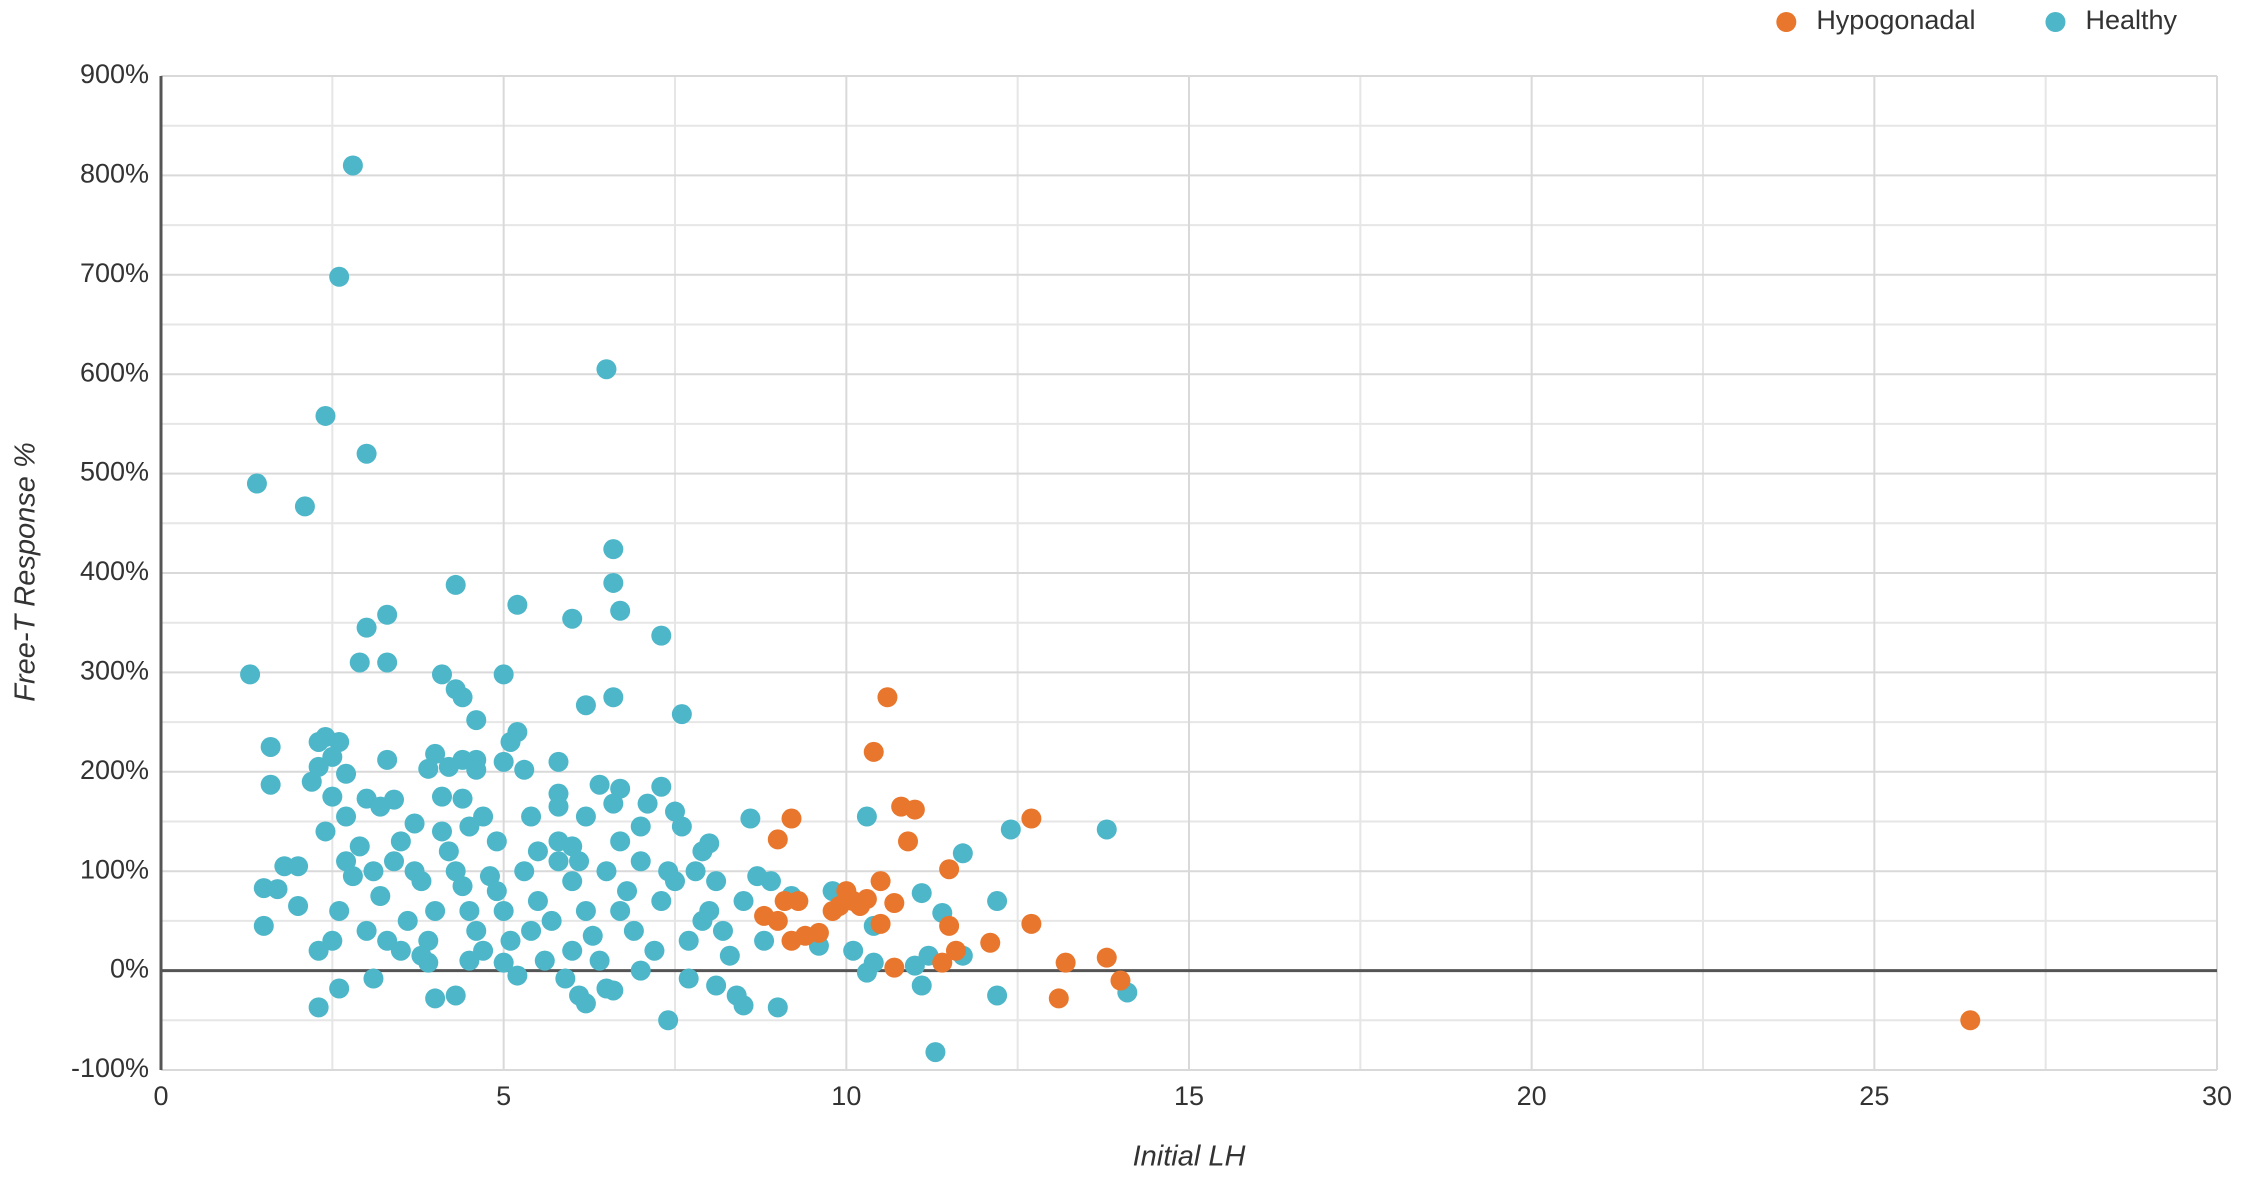  What do you see at coordinates (846, 1096) in the screenshot?
I see `x-tick-label: 10` at bounding box center [846, 1096].